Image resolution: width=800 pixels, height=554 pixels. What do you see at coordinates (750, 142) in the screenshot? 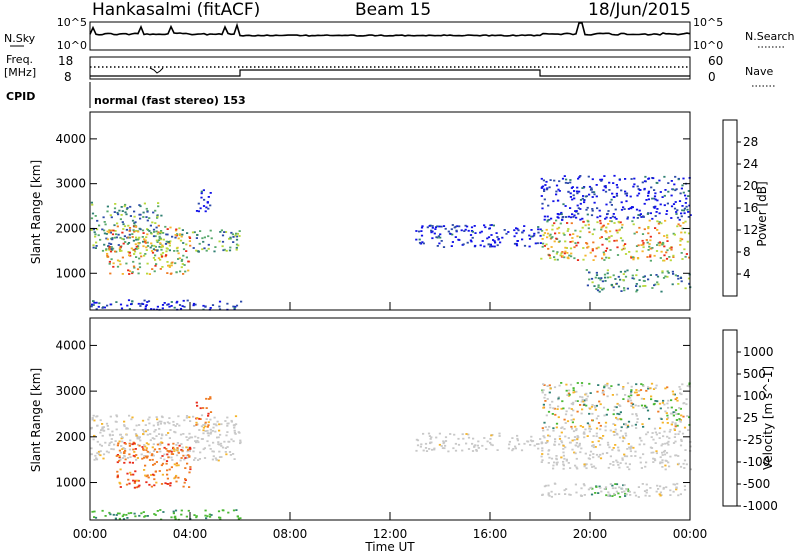
I see `colorbar-tick-label: 28` at bounding box center [750, 142].